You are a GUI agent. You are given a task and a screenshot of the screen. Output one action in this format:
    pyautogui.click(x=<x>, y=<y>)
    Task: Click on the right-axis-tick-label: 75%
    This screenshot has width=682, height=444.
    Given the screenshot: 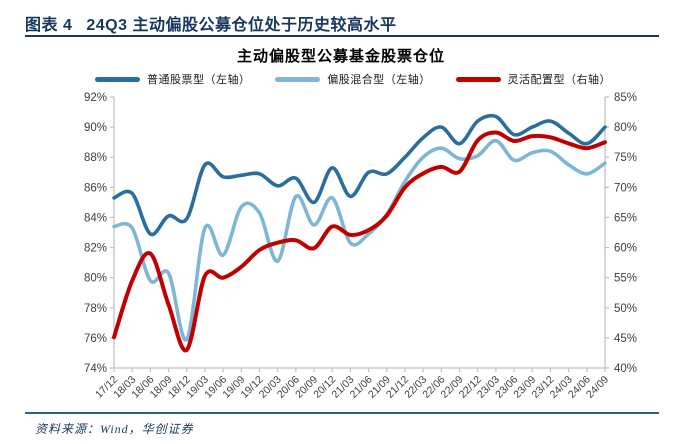 What is the action you would take?
    pyautogui.click(x=625, y=158)
    